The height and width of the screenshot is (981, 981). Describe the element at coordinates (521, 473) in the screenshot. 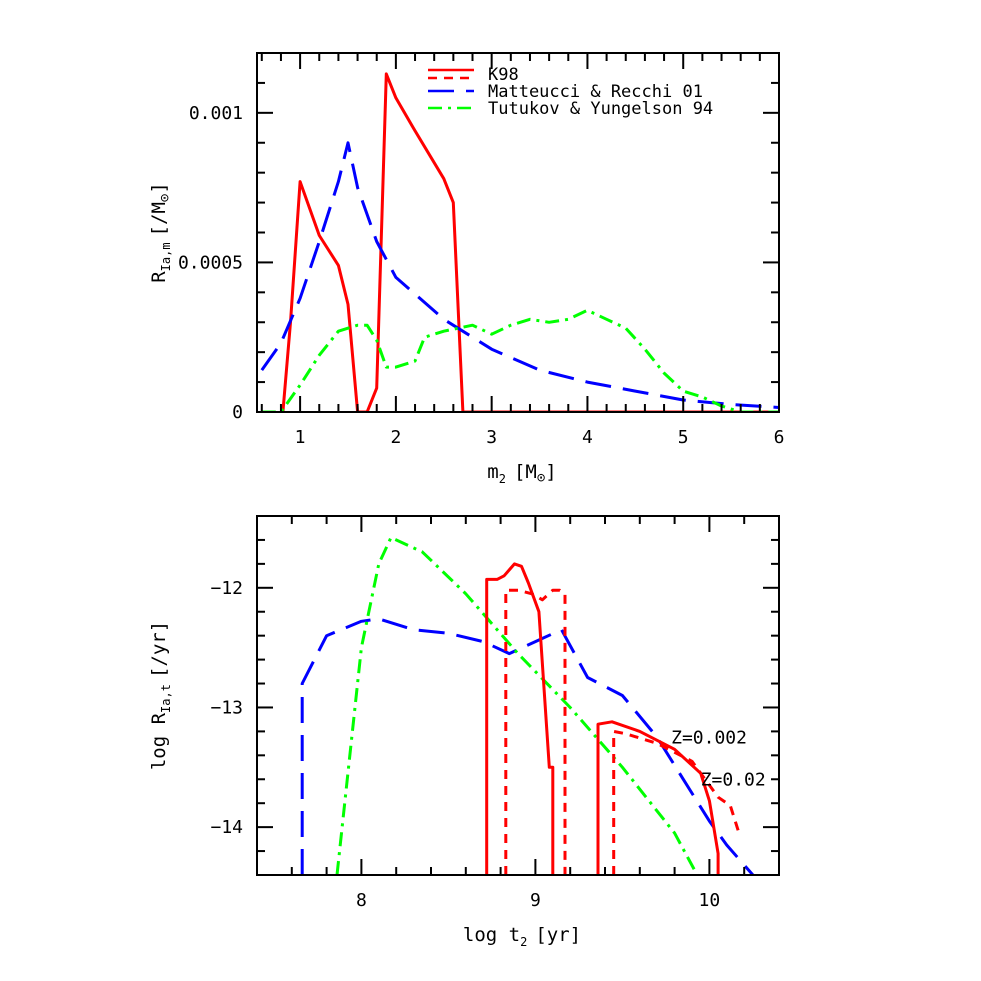

I see `x-axis-label-top: m2 [M⊙]` at that location.